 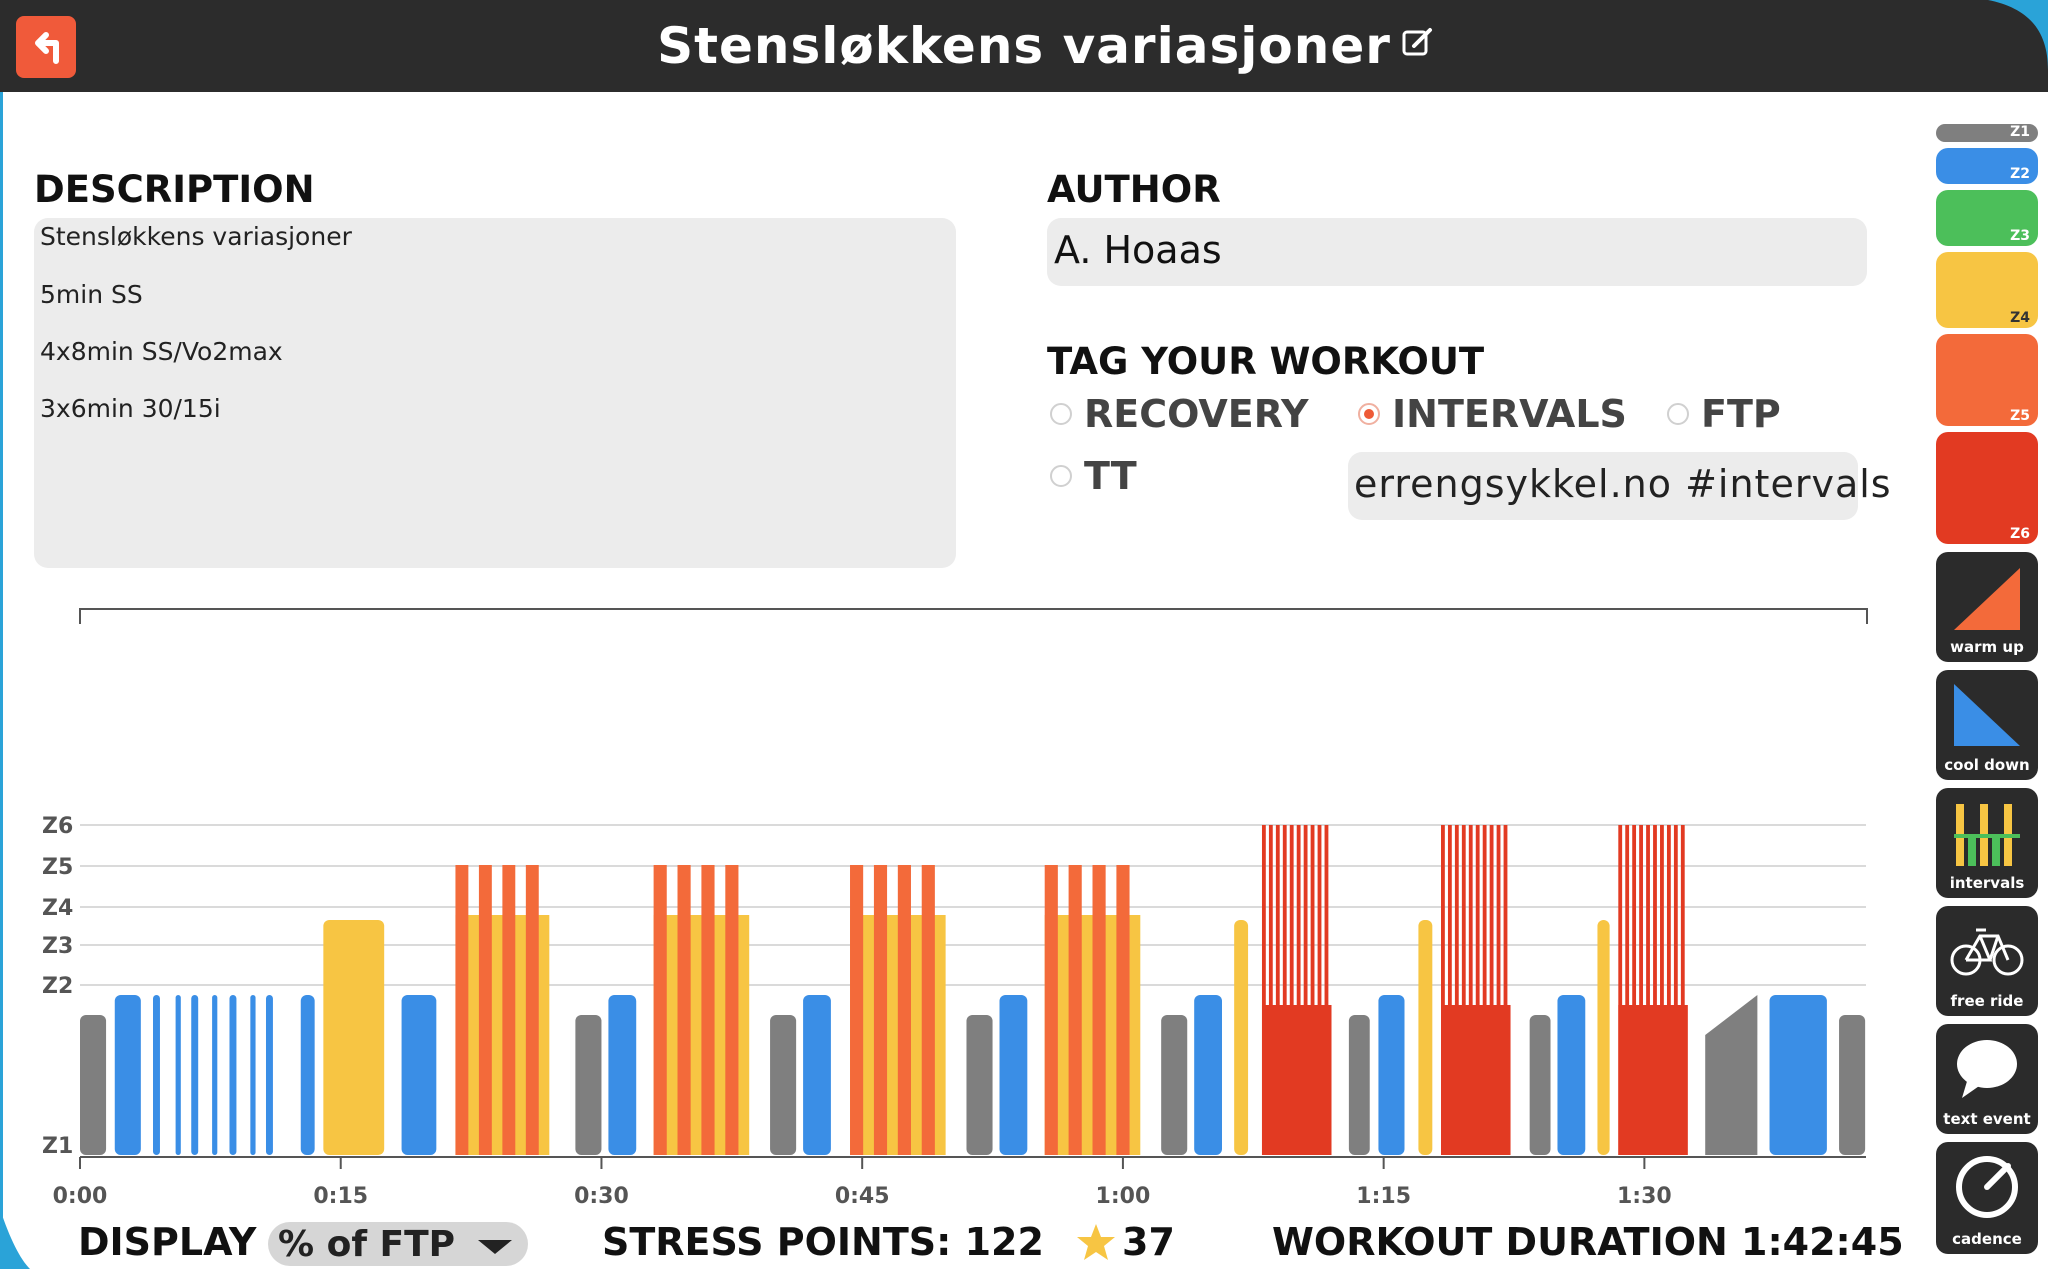 I want to click on cool-down-bar, so click(x=1731, y=1075).